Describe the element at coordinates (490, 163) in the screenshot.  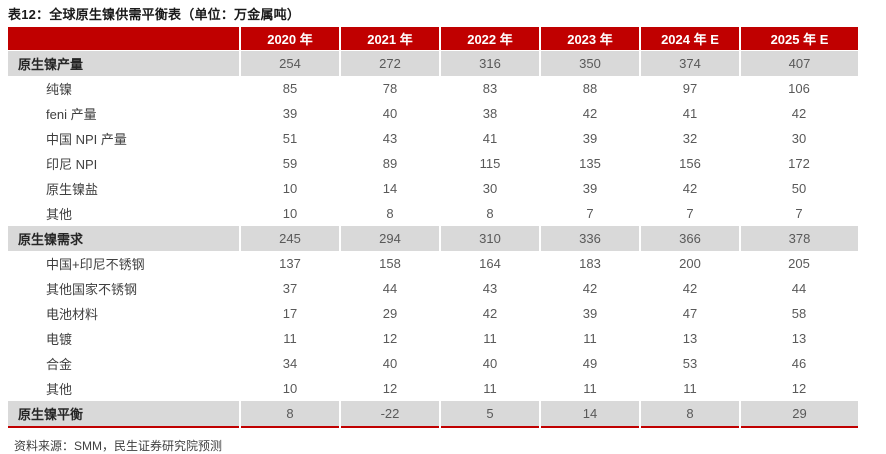
I see `cell-value: 115` at that location.